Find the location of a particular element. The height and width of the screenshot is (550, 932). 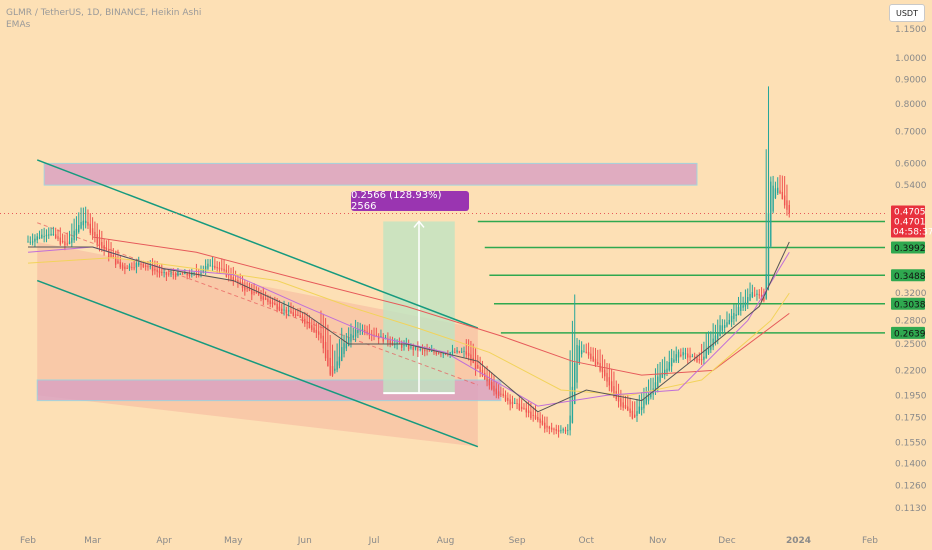

y-tick-label: 0.3200 is located at coordinates (911, 294).